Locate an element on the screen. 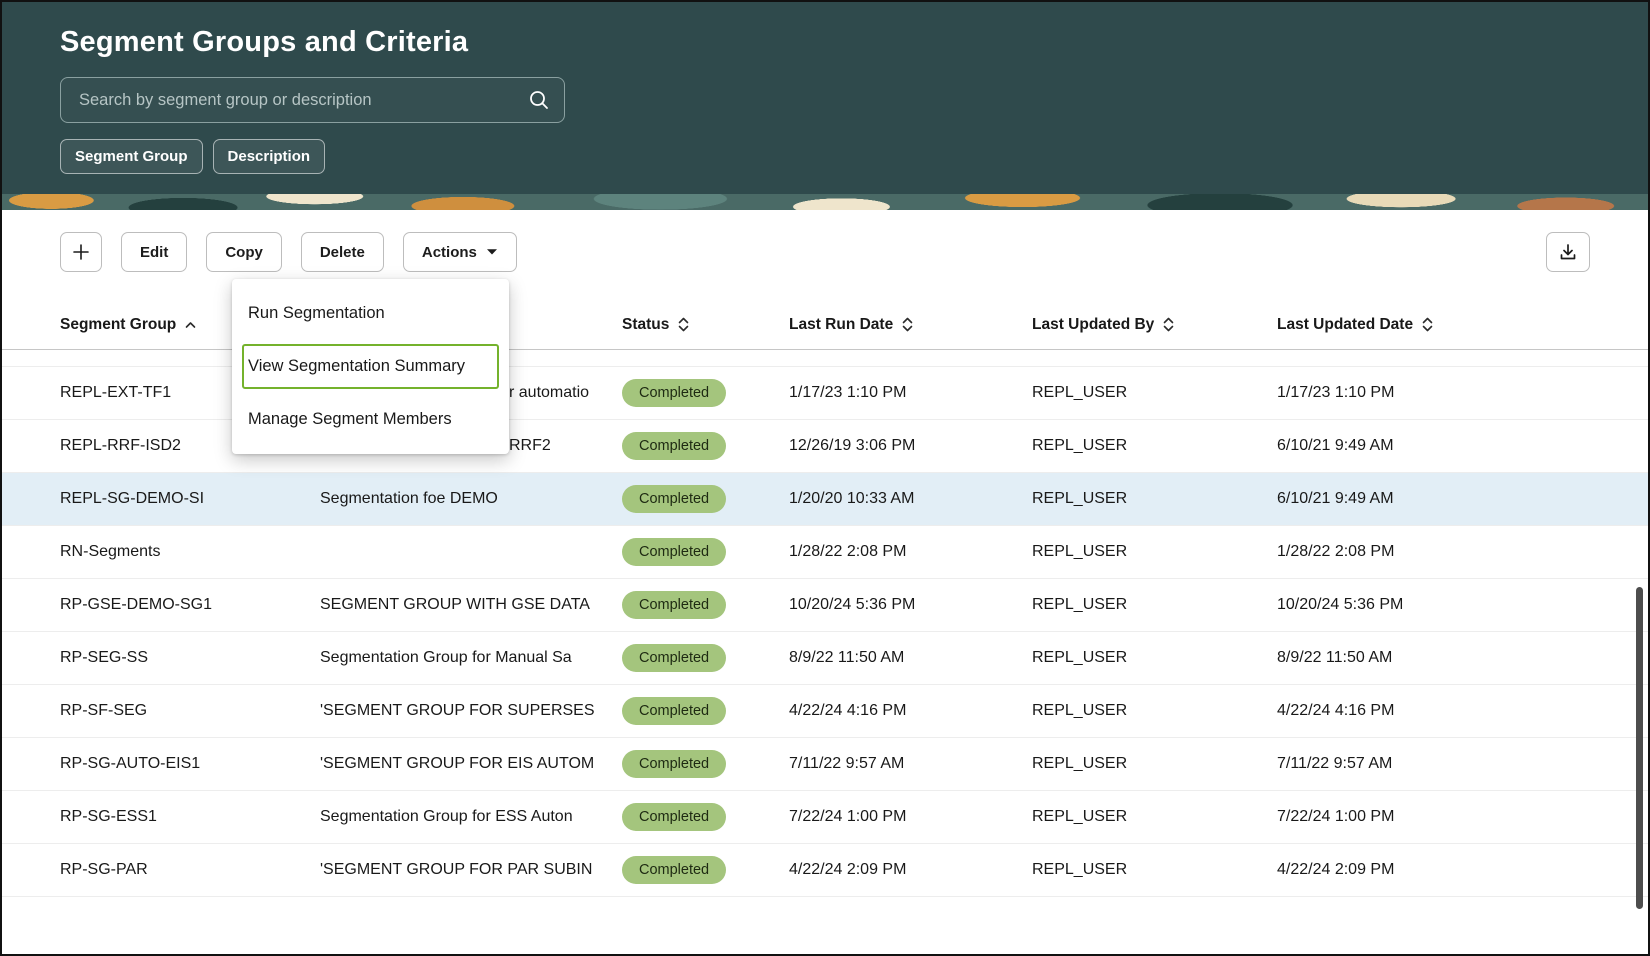 Image resolution: width=1650 pixels, height=956 pixels. cell-last-run-date: 7/22/24 1:00 PM is located at coordinates (848, 816).